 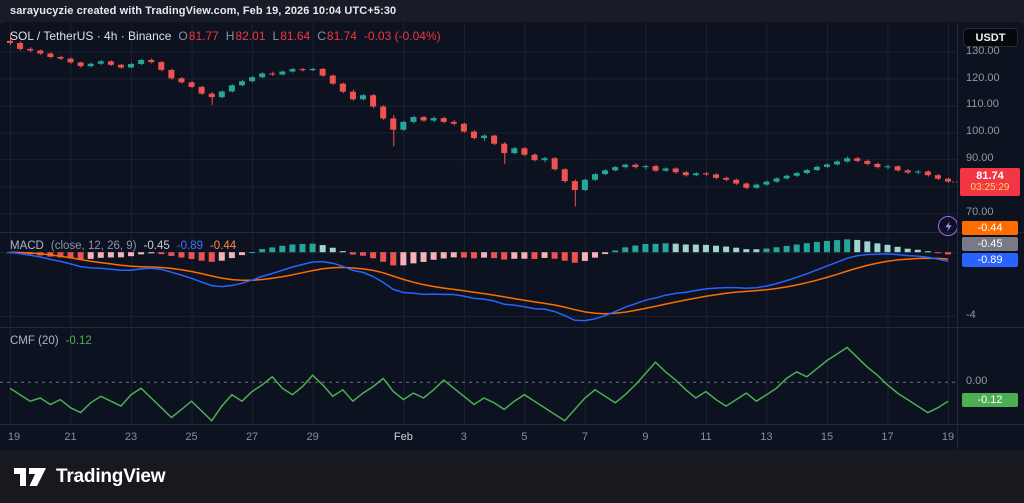 I want to click on cmf-value-badge: -0.12, so click(x=990, y=400).